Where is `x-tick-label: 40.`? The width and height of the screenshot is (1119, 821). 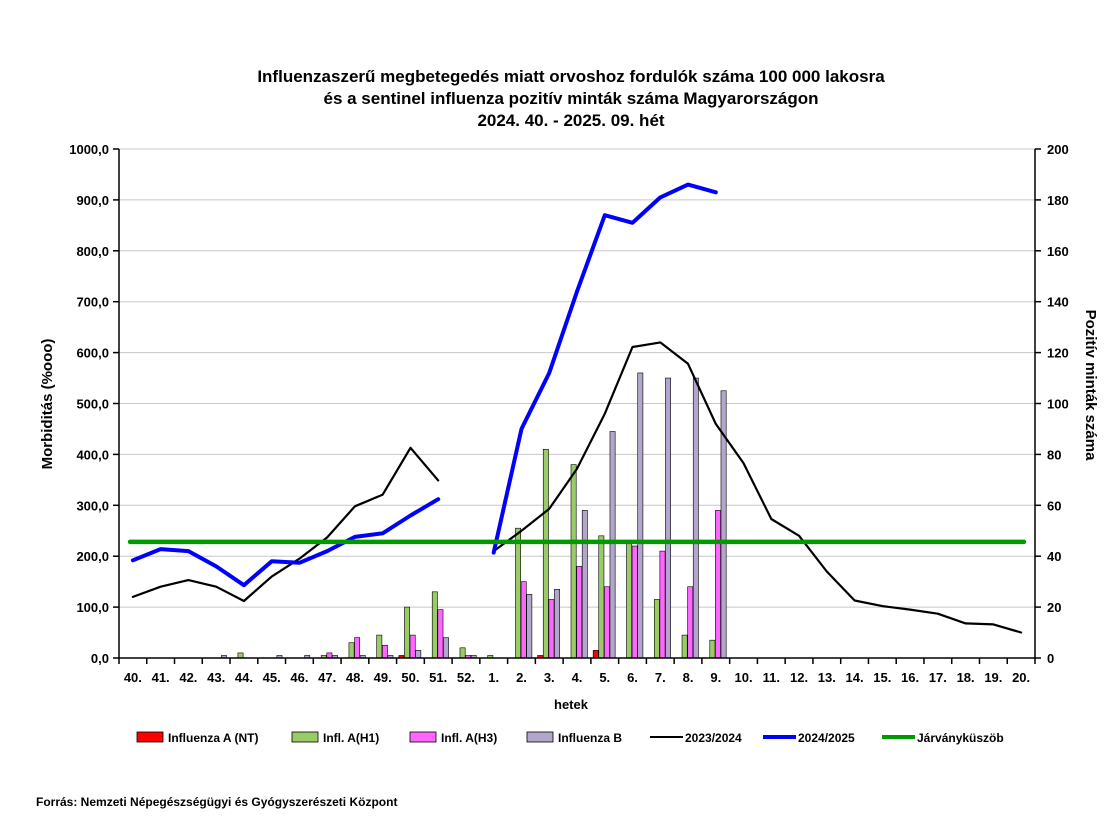
x-tick-label: 40. is located at coordinates (133, 677).